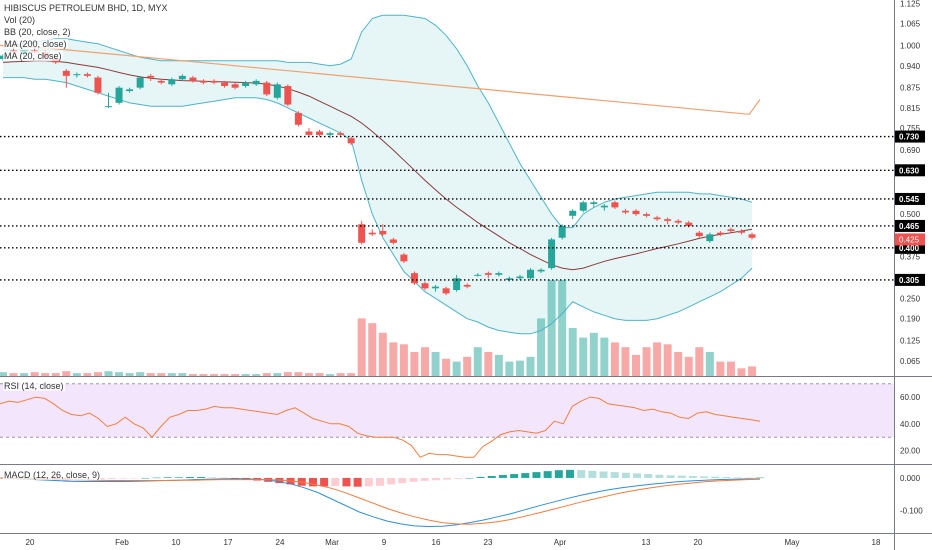  Describe the element at coordinates (909, 239) in the screenshot. I see `last-price-label: 0.425` at that location.